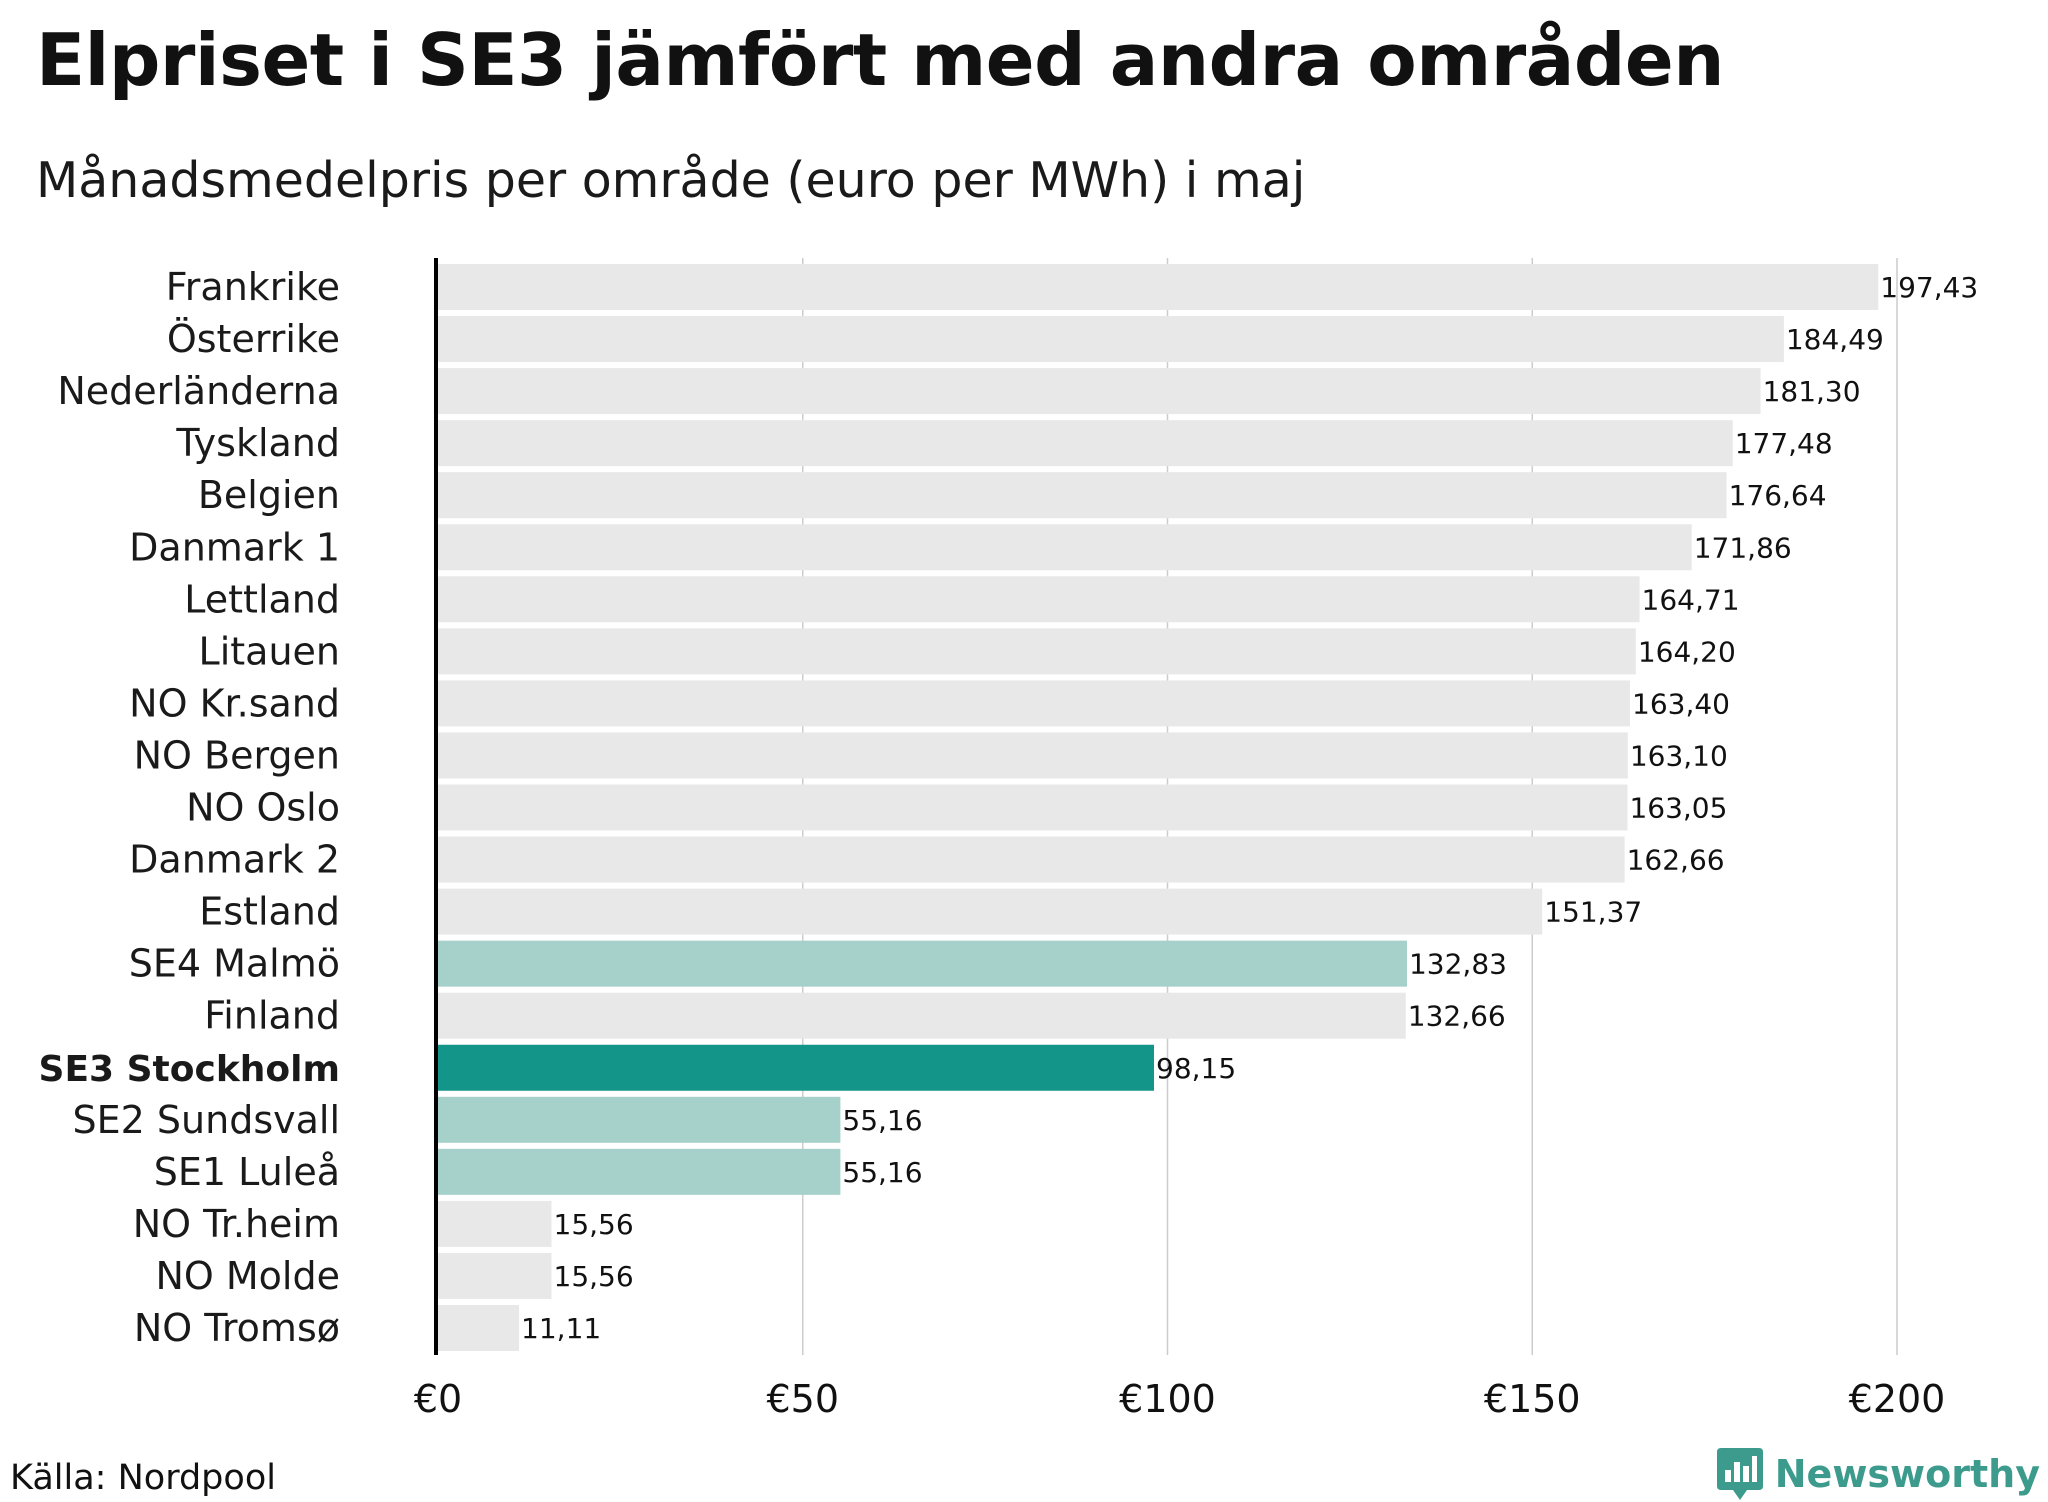 The image size is (2048, 1502). I want to click on brand-logo: Newsworthy, so click(1877, 1474).